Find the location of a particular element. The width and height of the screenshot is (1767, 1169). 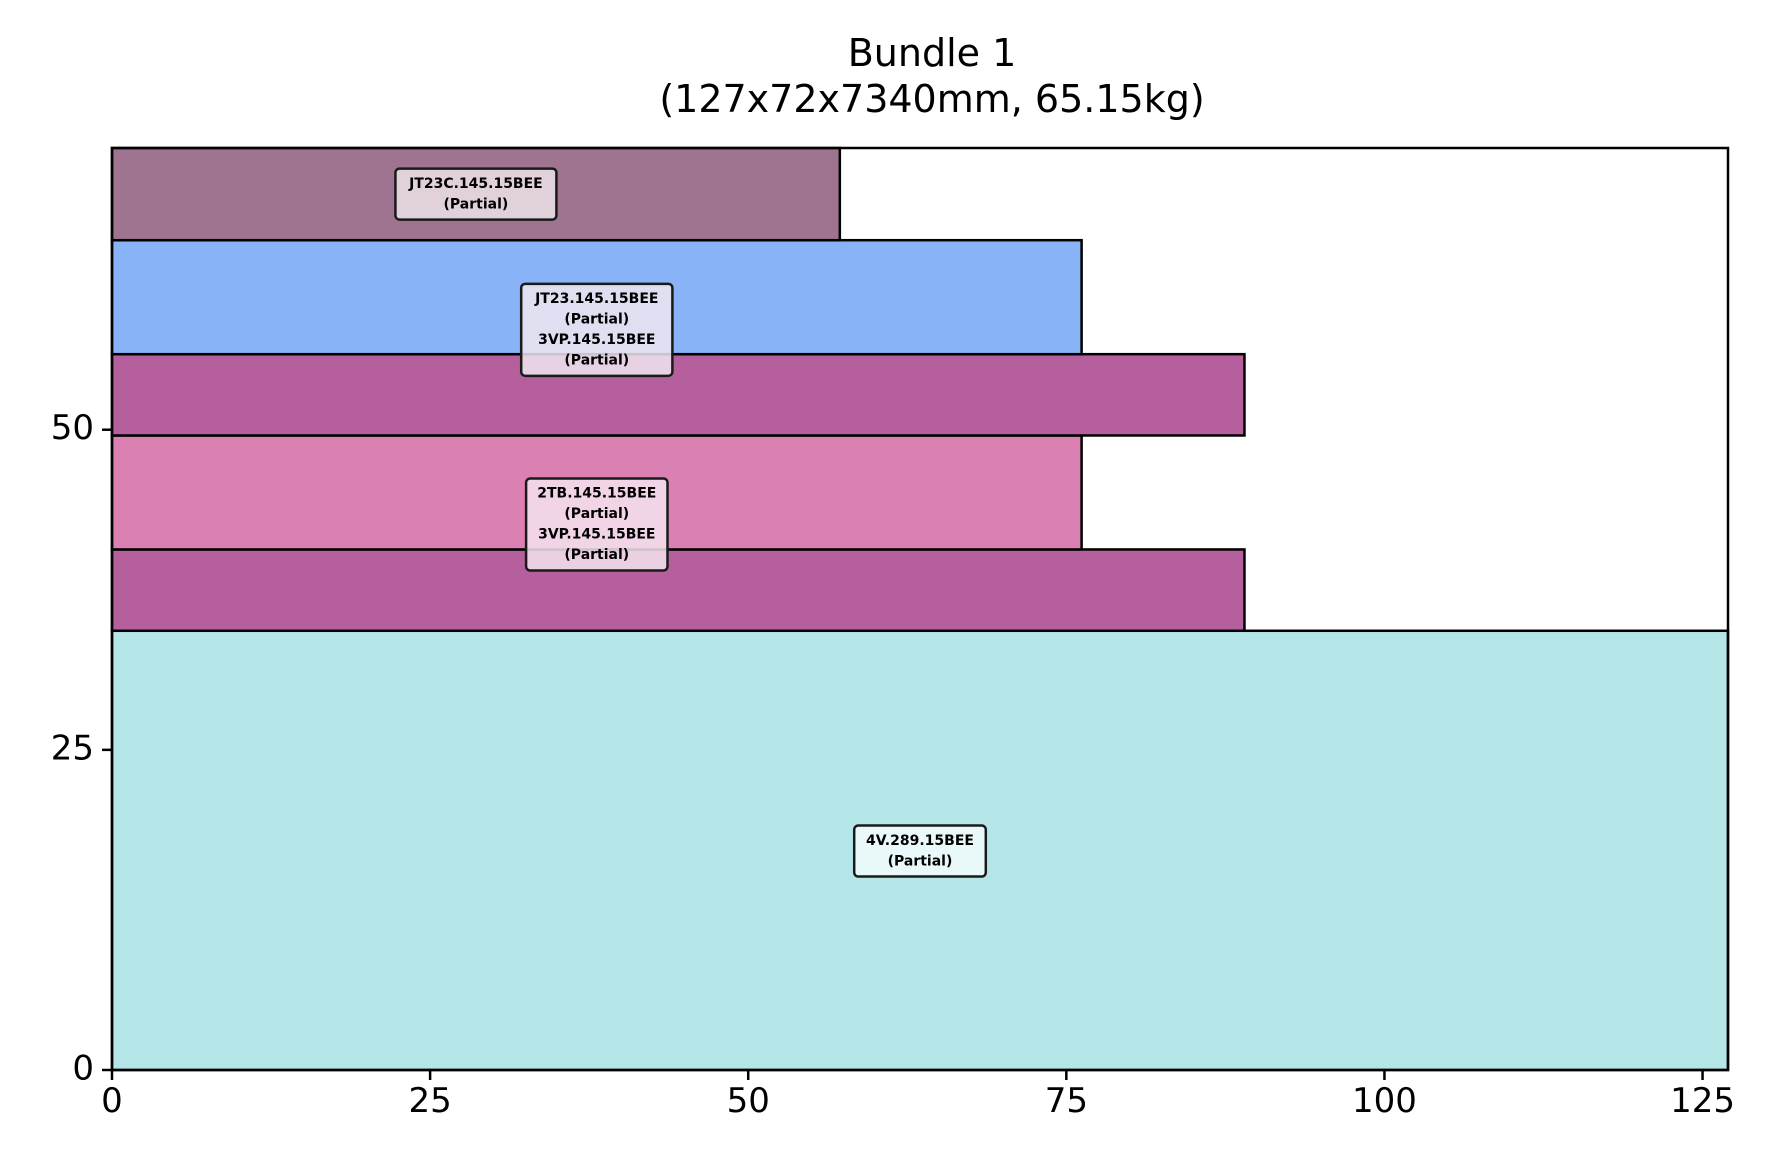

y-tick-label: 25 is located at coordinates (72, 748).